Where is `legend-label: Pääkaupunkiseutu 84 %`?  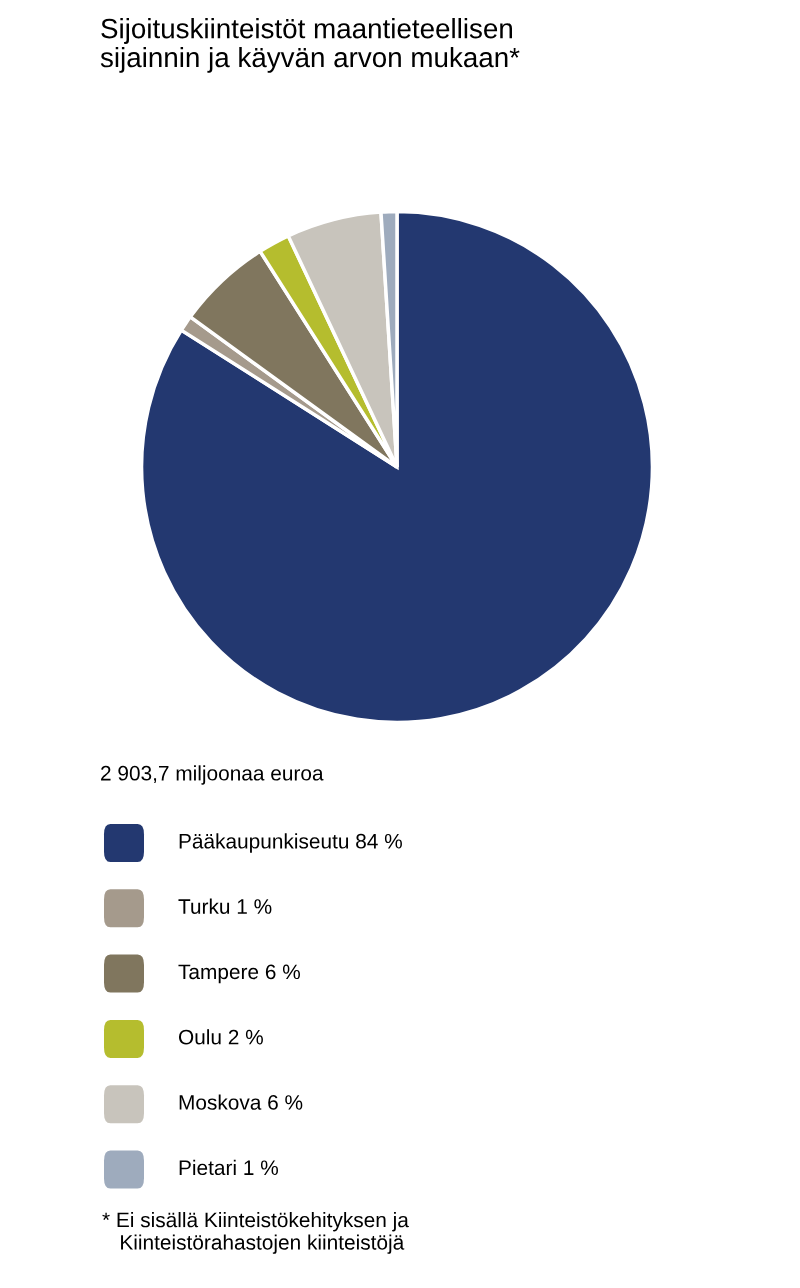 legend-label: Pääkaupunkiseutu 84 % is located at coordinates (290, 843).